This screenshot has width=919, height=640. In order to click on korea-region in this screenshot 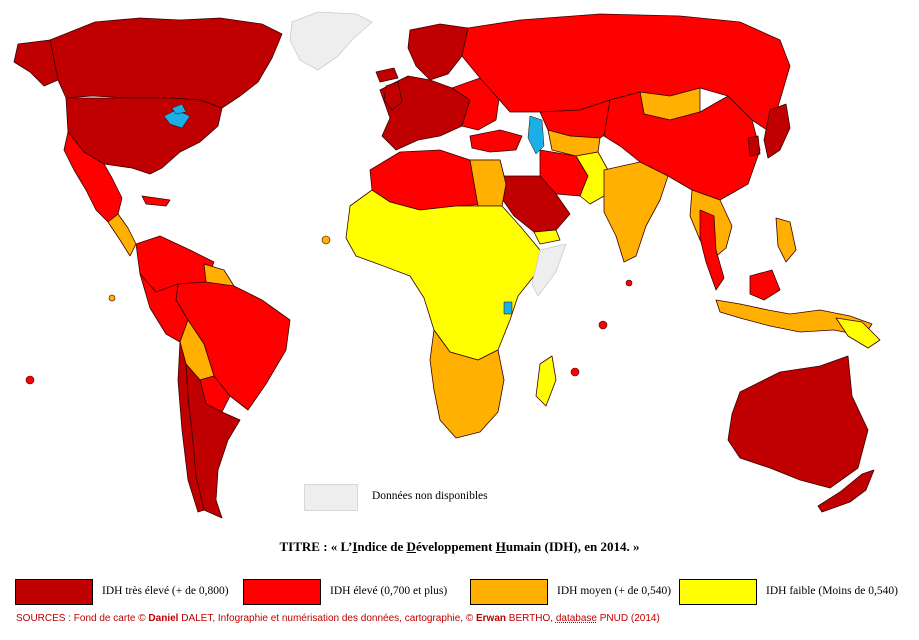, I will do `click(754, 146)`.